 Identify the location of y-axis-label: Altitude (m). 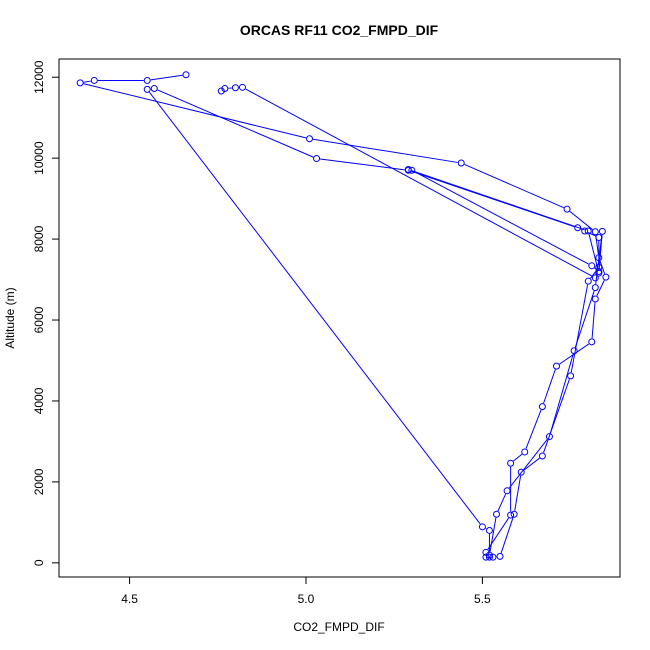
(10, 317).